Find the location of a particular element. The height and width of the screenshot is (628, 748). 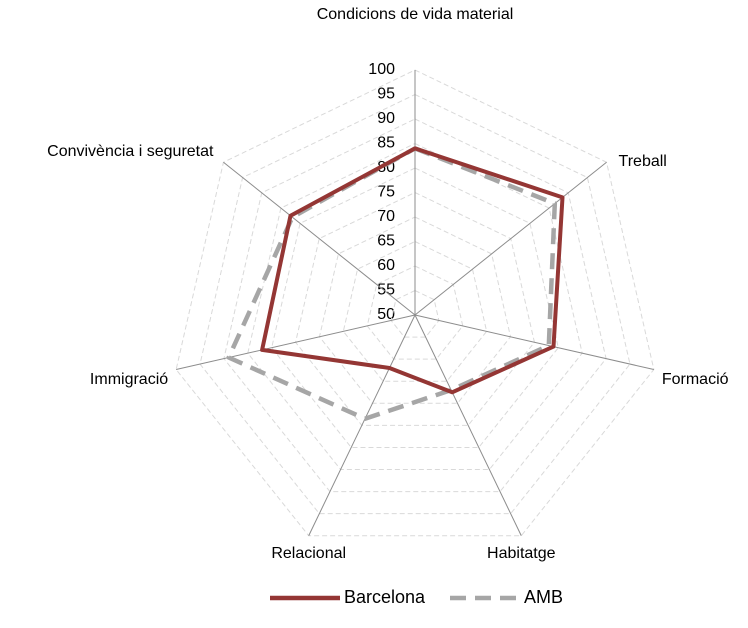

r-tick-label: 50 is located at coordinates (386, 314).